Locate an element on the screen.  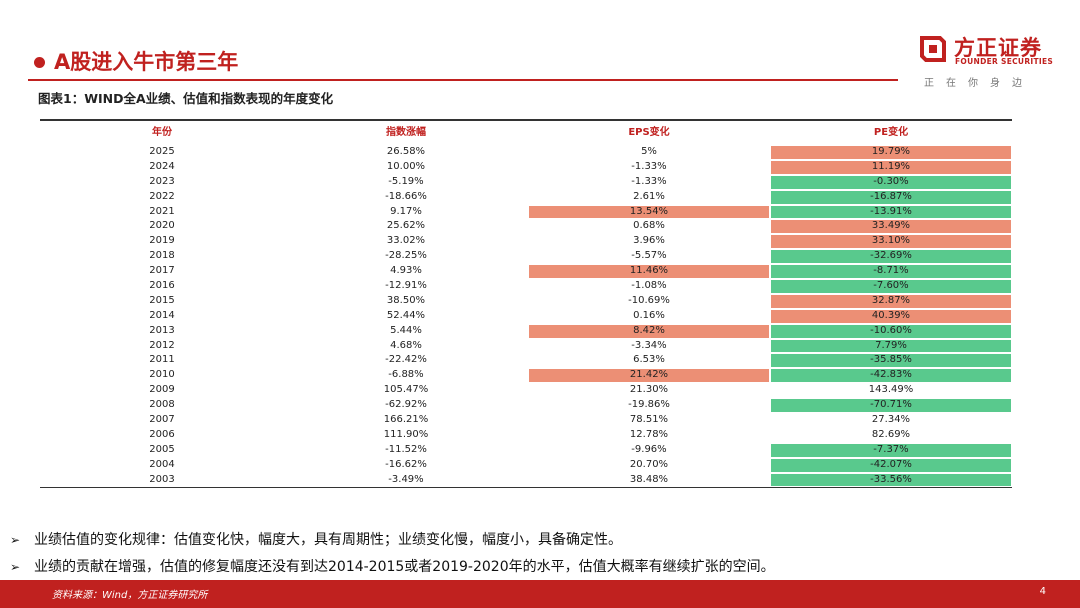
cell-eps-change: -1.08% is located at coordinates (649, 286).